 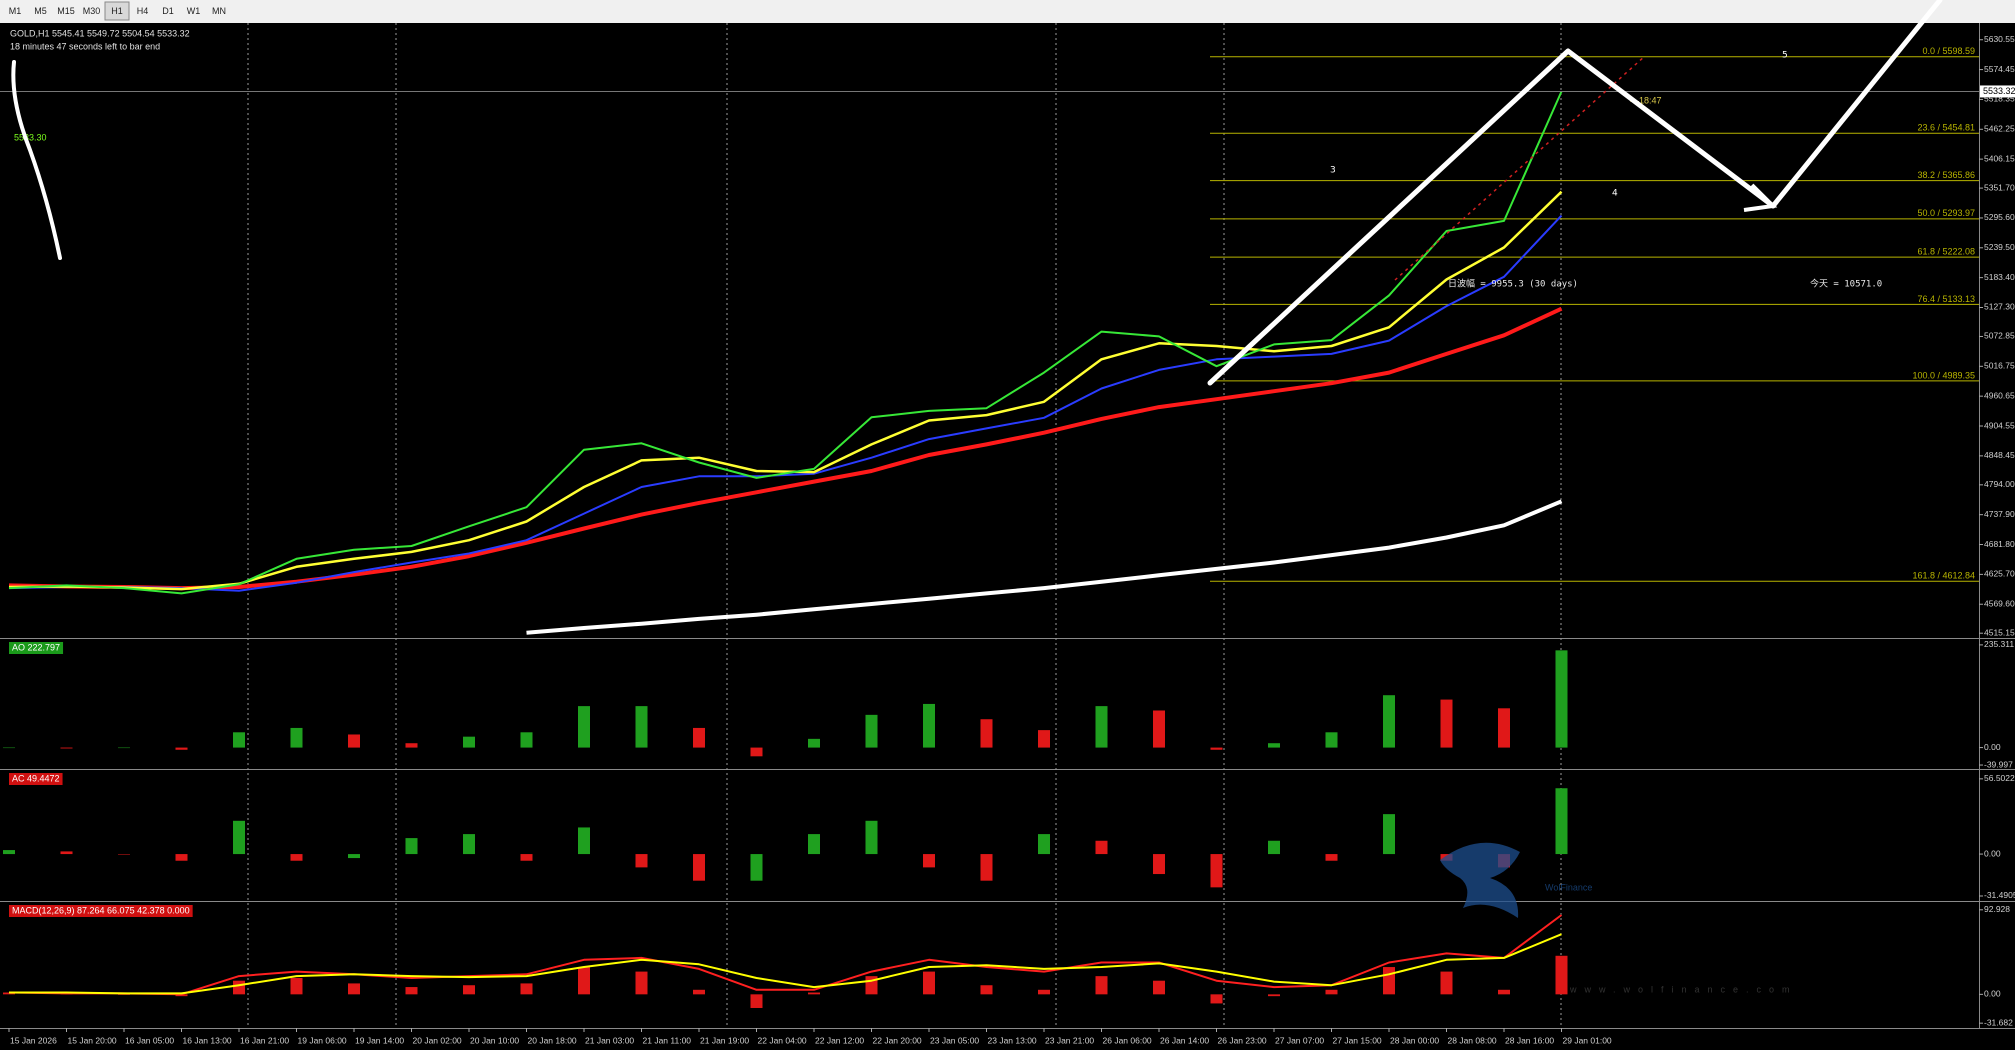 What do you see at coordinates (1999, 644) in the screenshot?
I see `y-tick-label: 235.311` at bounding box center [1999, 644].